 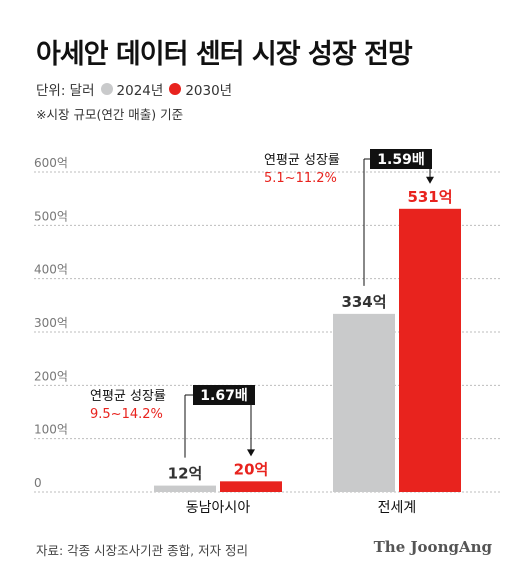 What do you see at coordinates (38, 483) in the screenshot?
I see `y-tick-label: 0` at bounding box center [38, 483].